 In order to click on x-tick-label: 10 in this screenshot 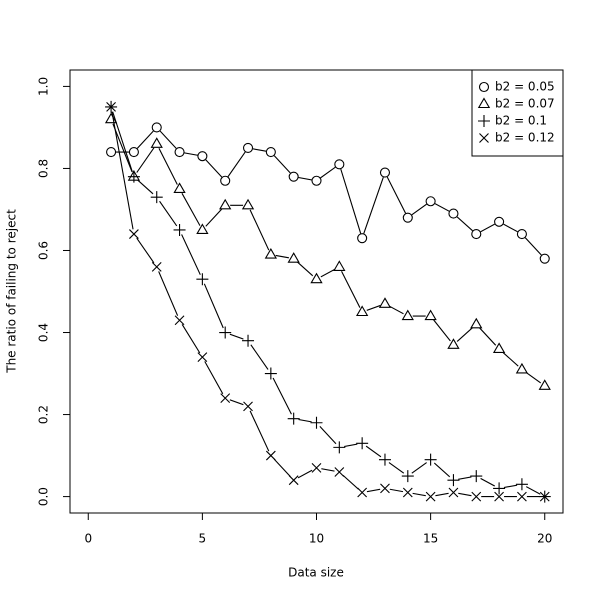, I will do `click(316, 539)`.